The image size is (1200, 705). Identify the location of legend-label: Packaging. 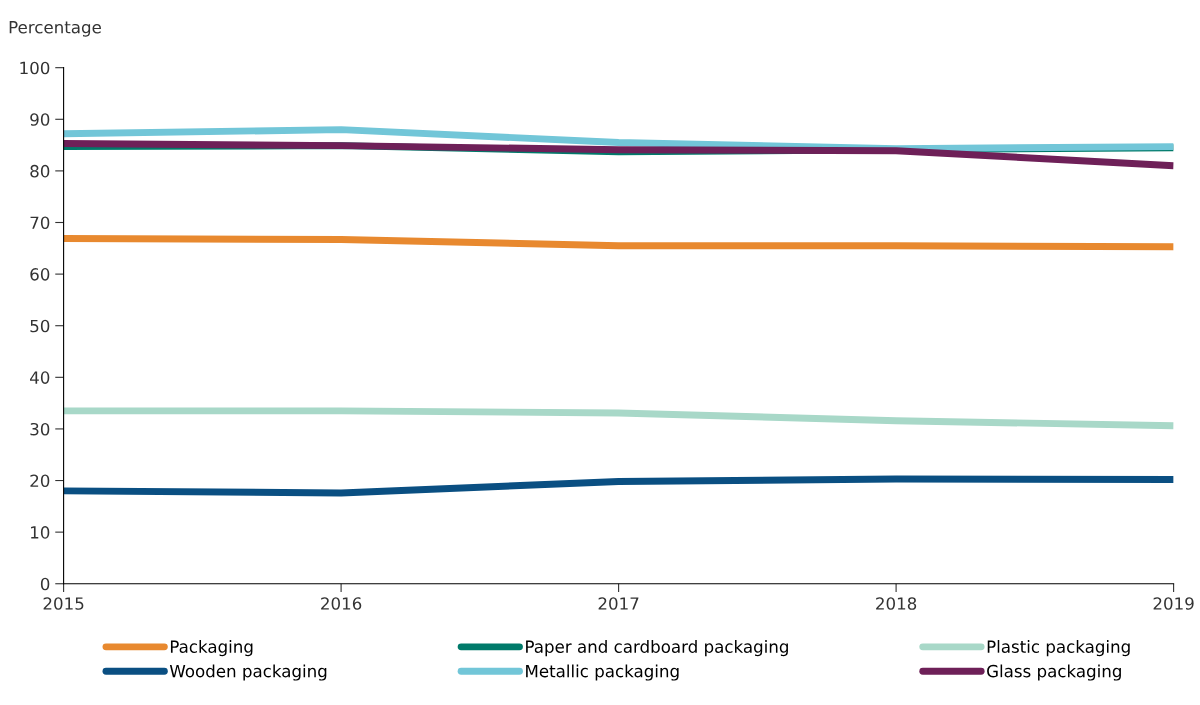
(211, 648).